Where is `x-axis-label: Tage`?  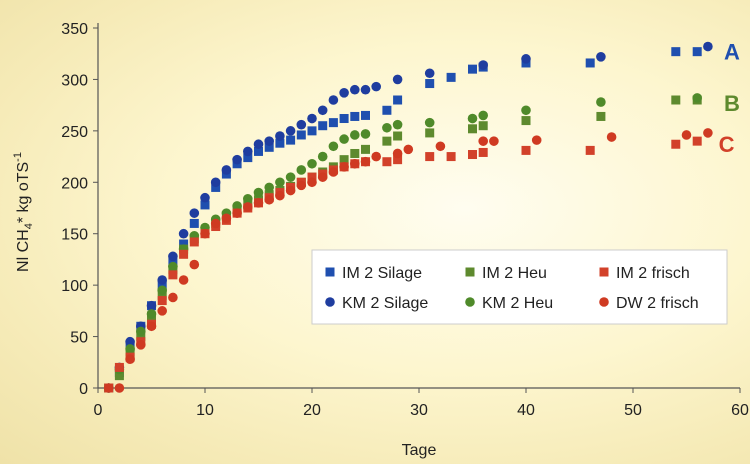
x-axis-label: Tage is located at coordinates (419, 450).